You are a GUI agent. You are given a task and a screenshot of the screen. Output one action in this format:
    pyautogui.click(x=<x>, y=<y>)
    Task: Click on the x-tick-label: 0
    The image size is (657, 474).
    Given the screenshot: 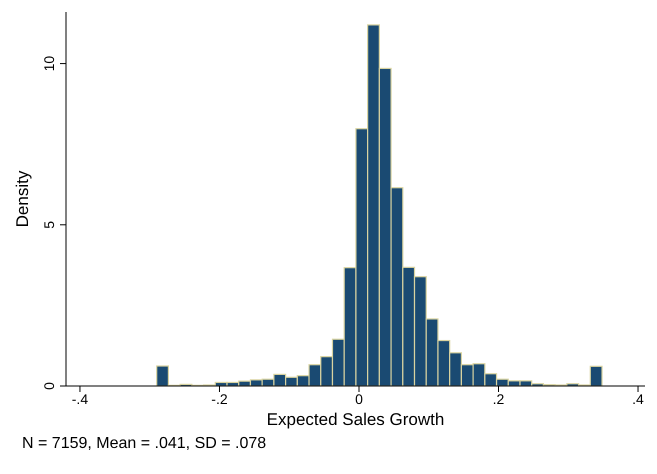 What is the action you would take?
    pyautogui.click(x=359, y=398)
    